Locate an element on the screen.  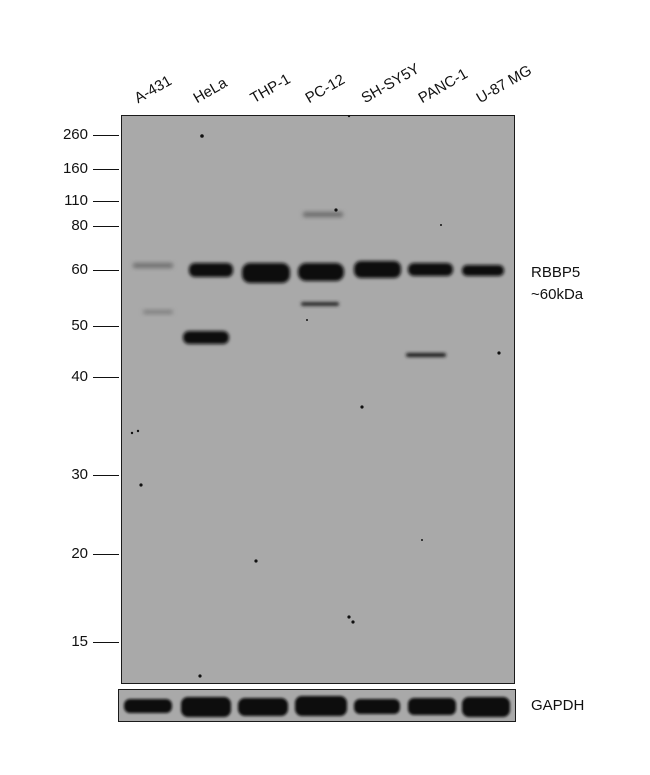
gapdh-bands is located at coordinates (317, 706).